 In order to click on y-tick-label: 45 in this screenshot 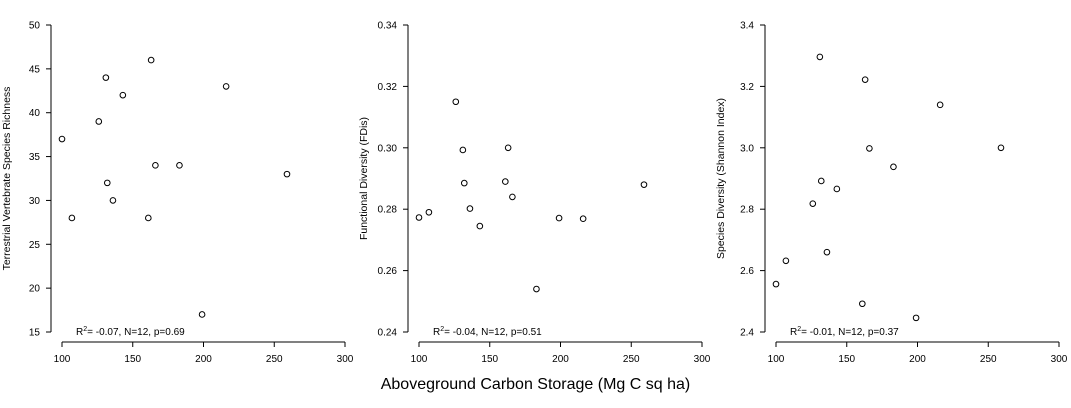, I will do `click(35, 69)`.